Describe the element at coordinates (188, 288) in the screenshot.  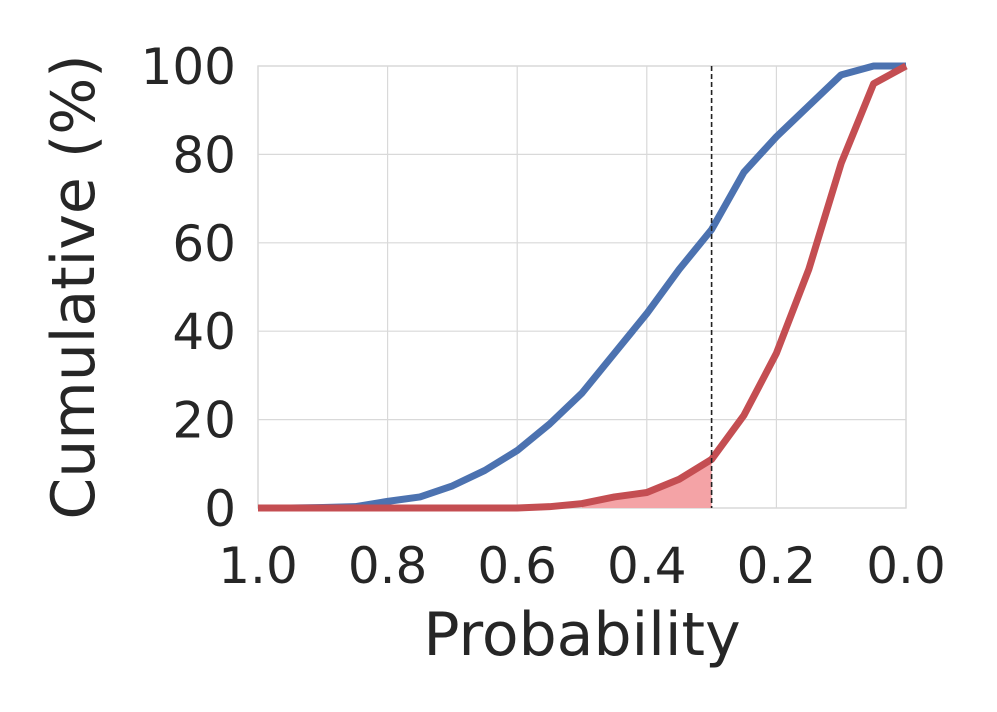
I see `y-axis-ticks: 0 20 40 60 80 100` at that location.